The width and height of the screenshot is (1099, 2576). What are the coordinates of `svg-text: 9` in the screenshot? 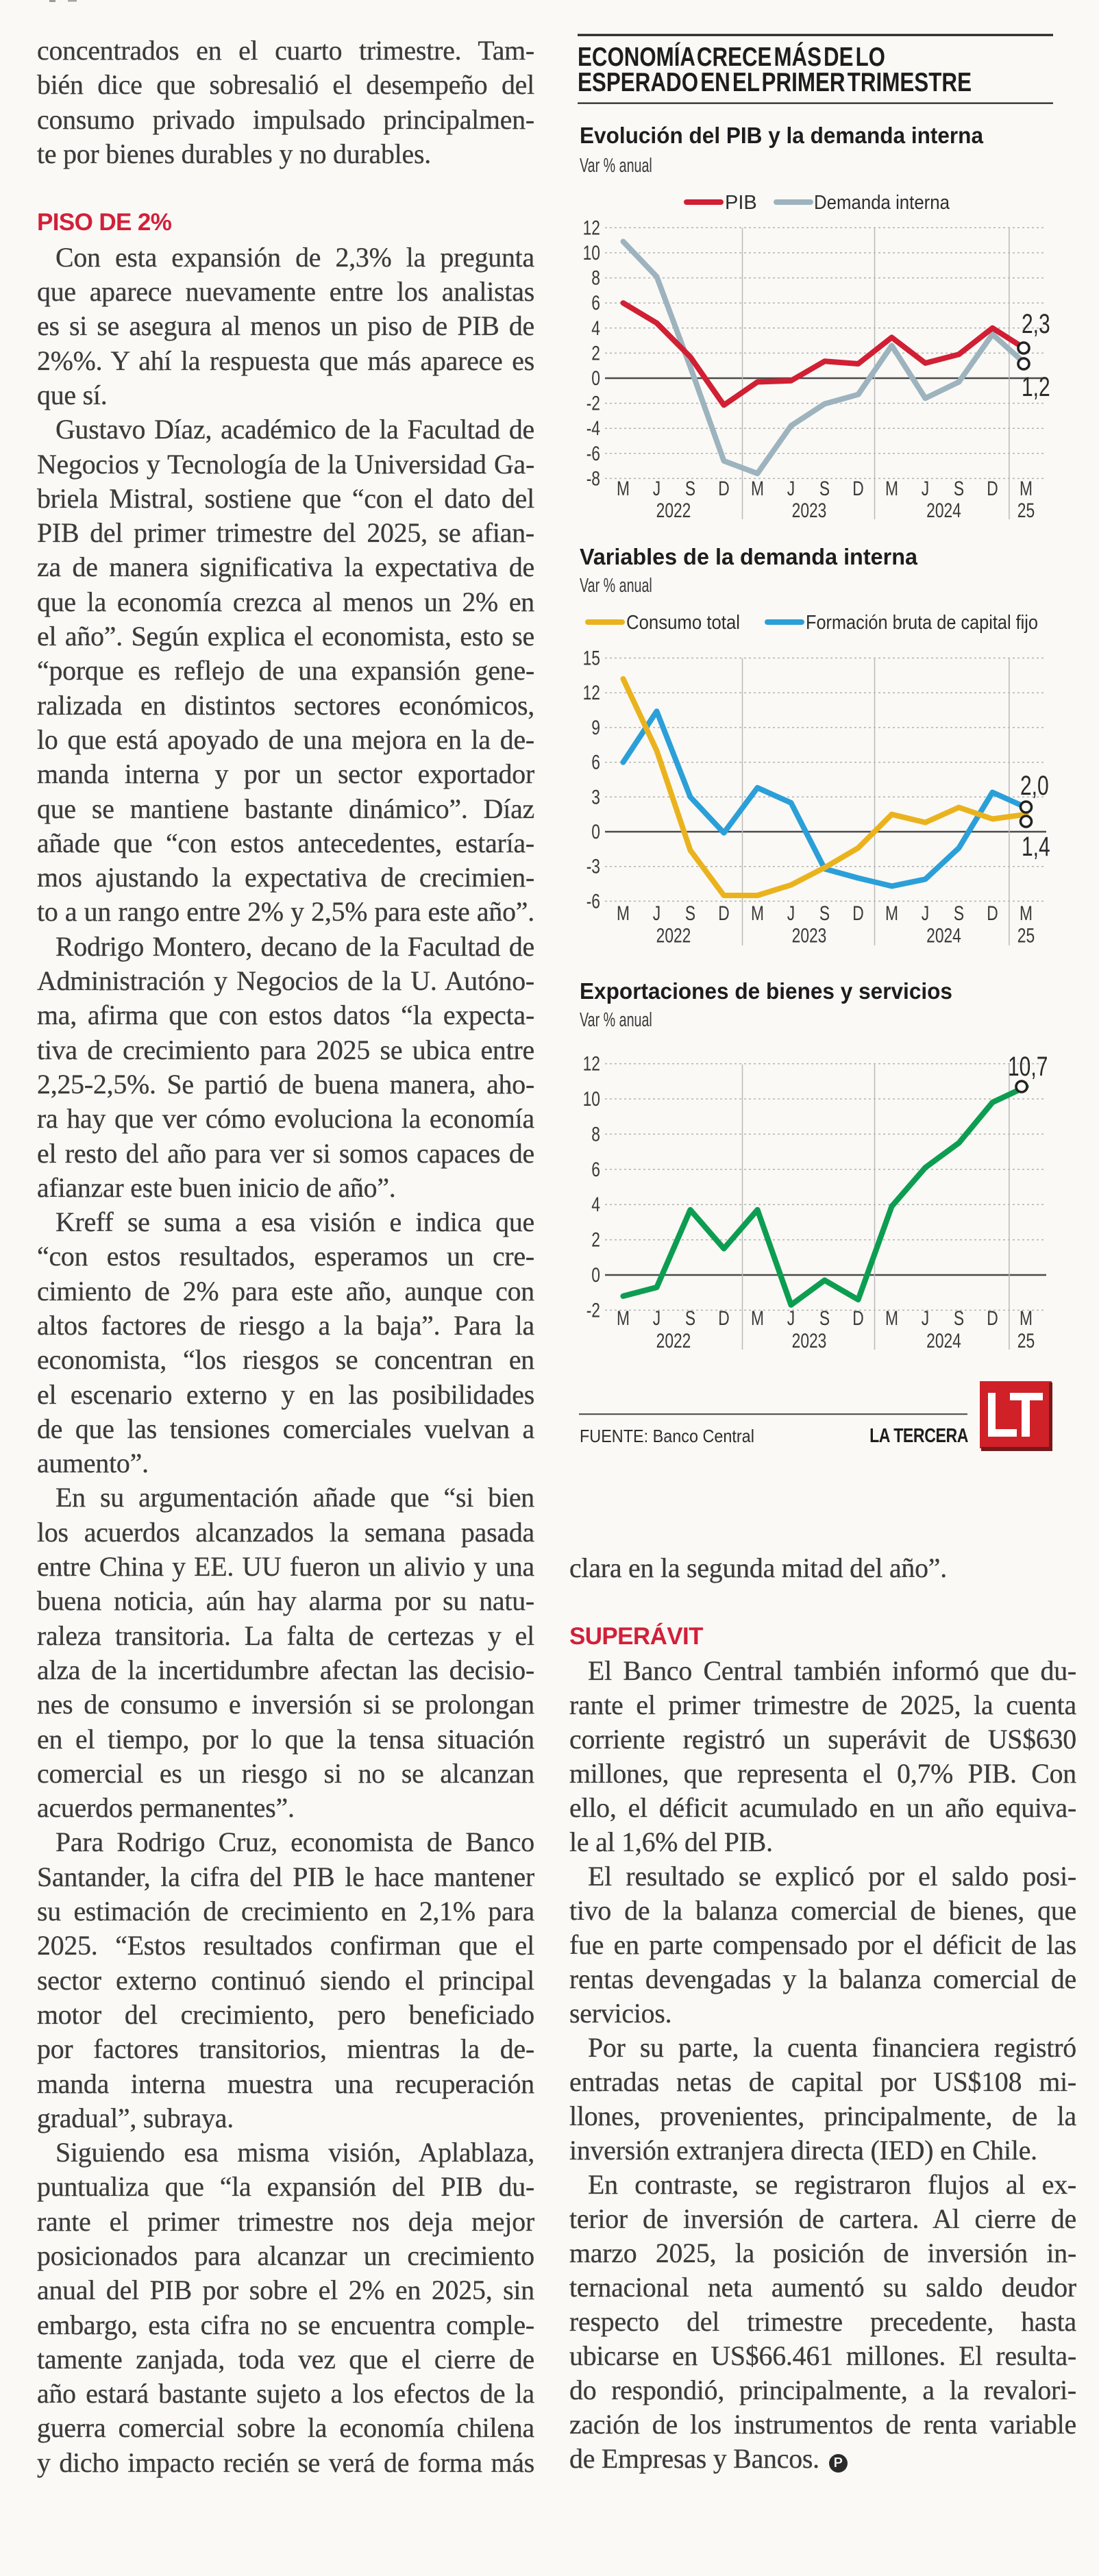 It's located at (595, 728).